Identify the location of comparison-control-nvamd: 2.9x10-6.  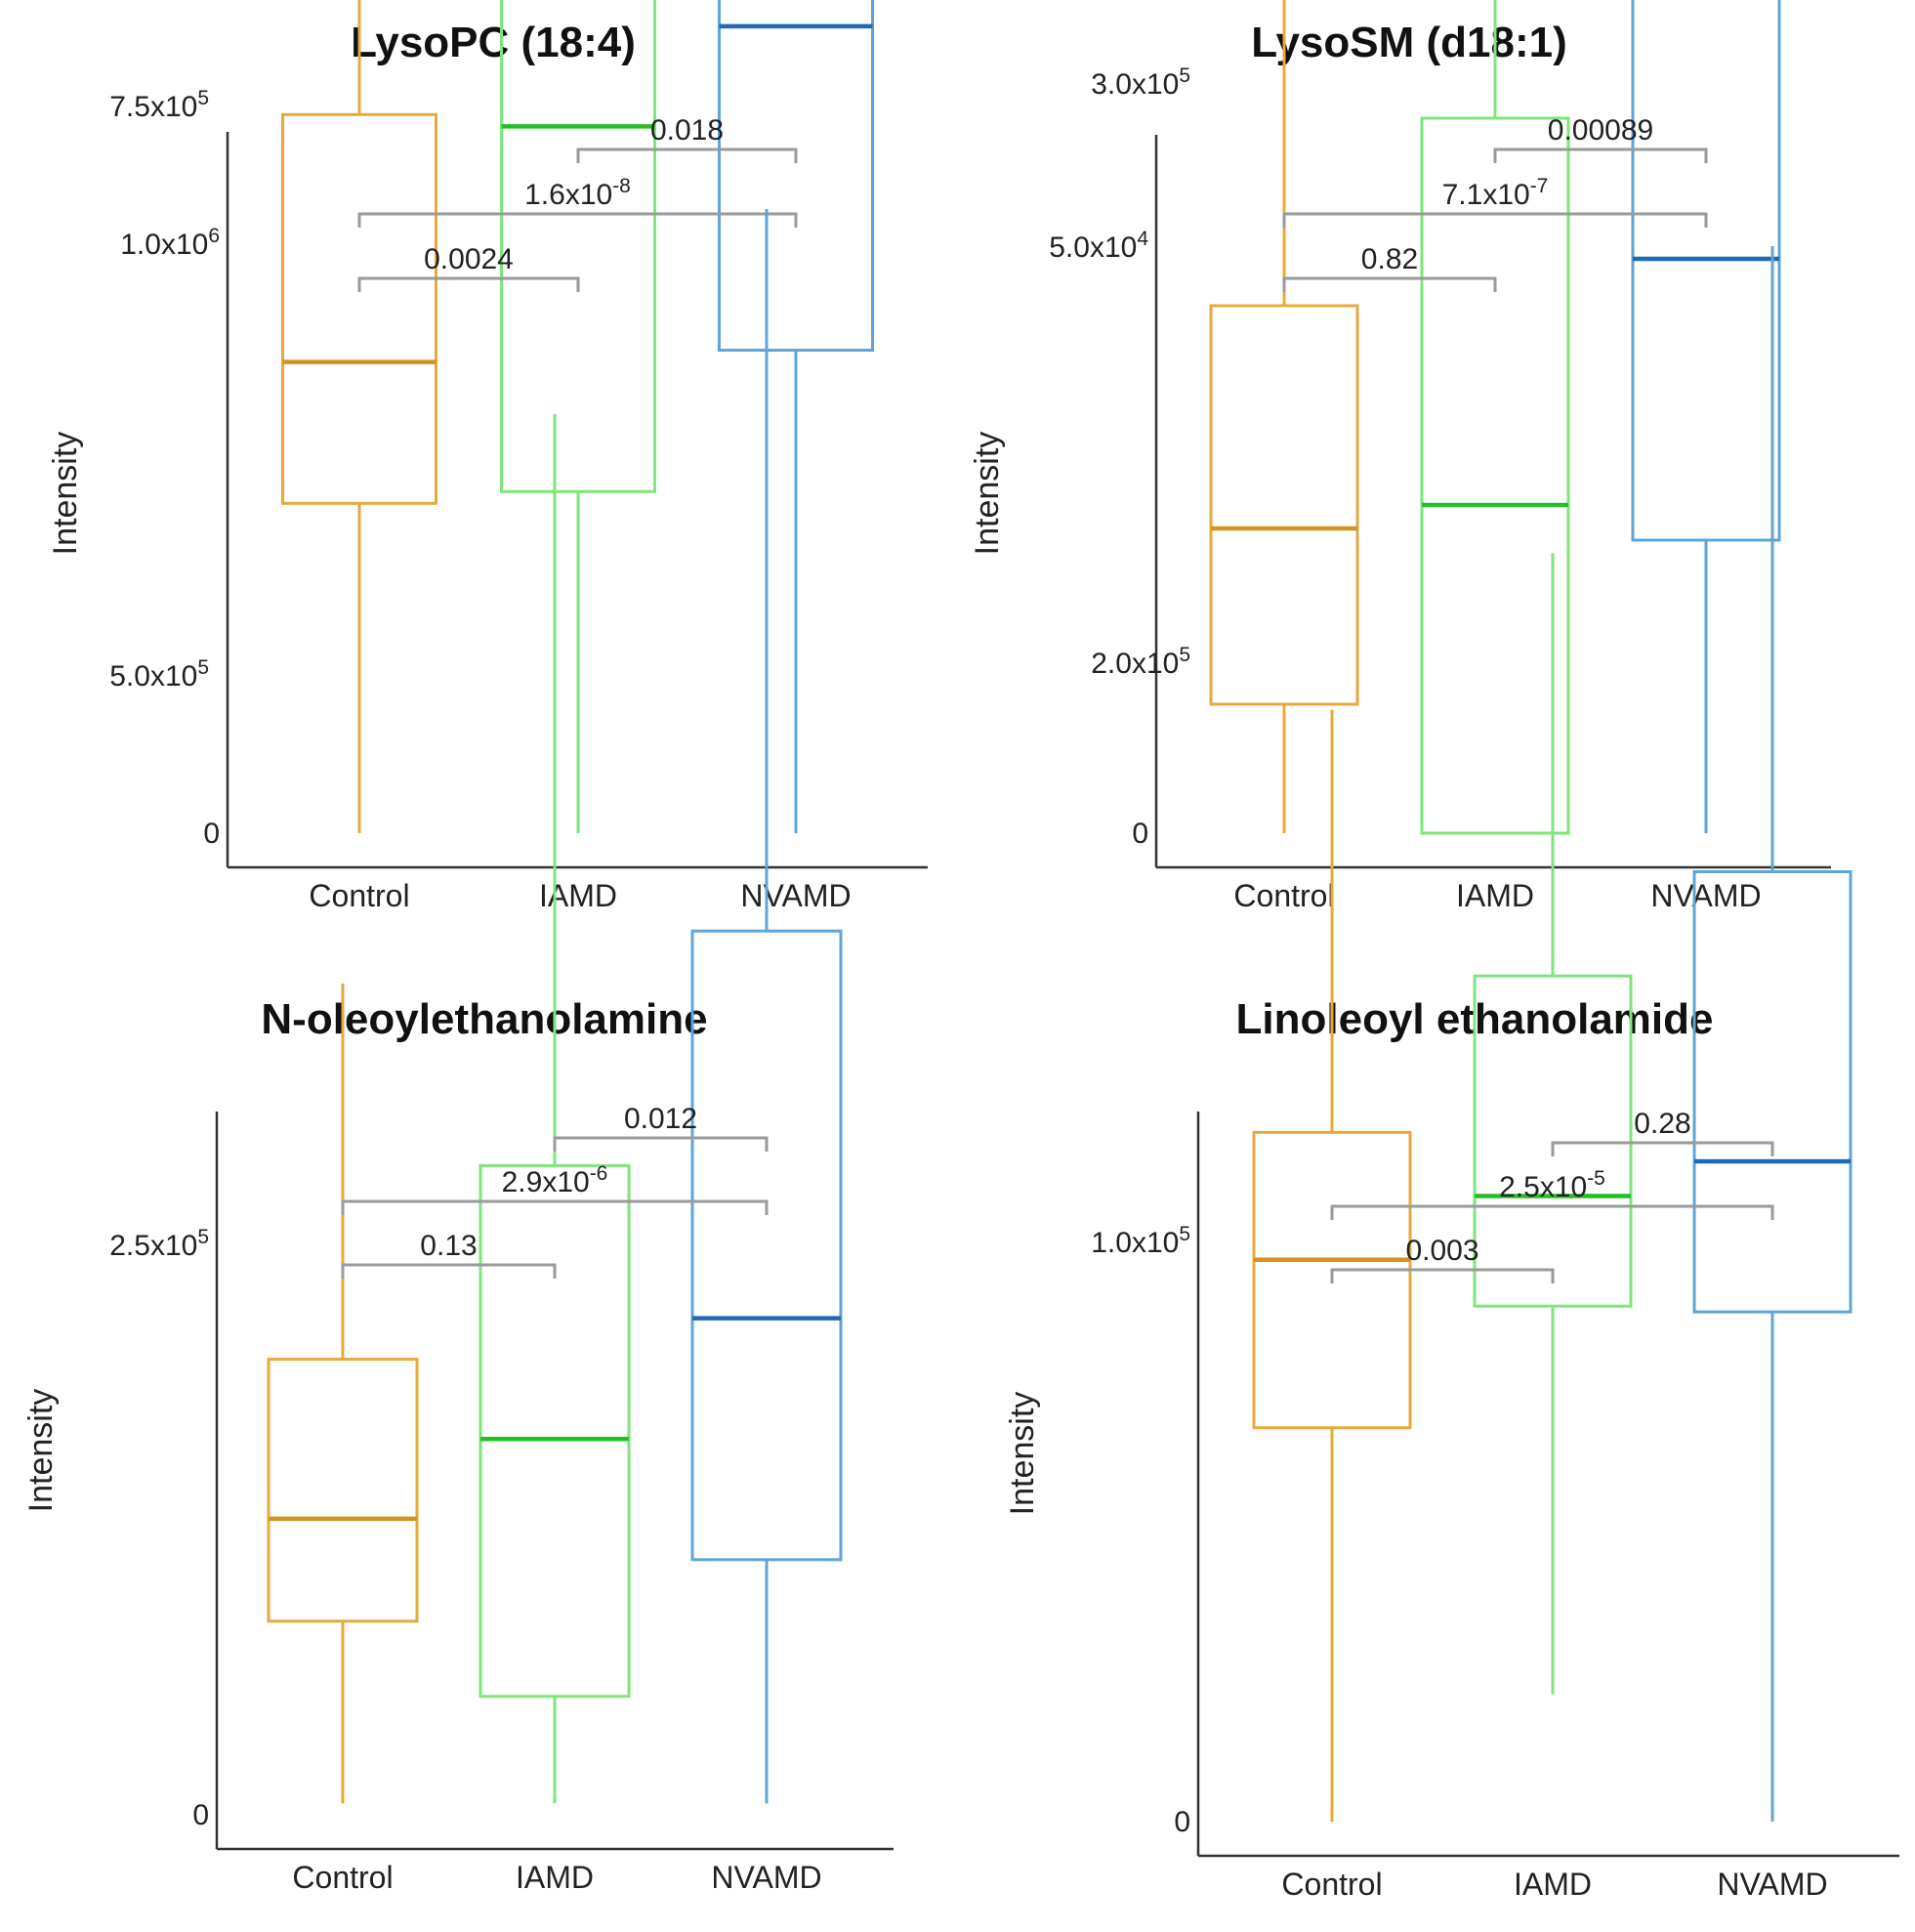
(555, 1188).